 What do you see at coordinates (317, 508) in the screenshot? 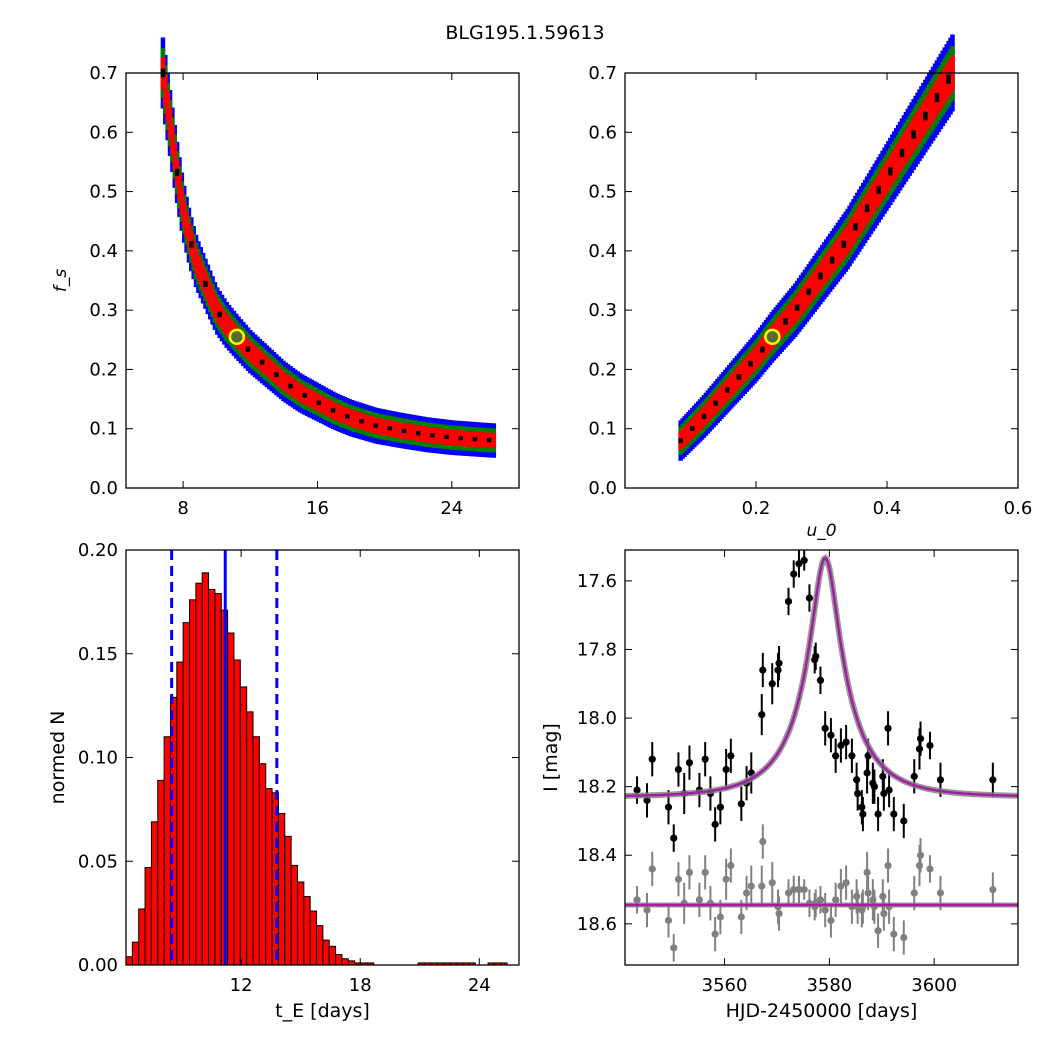
I see `x-tick-label: 16` at bounding box center [317, 508].